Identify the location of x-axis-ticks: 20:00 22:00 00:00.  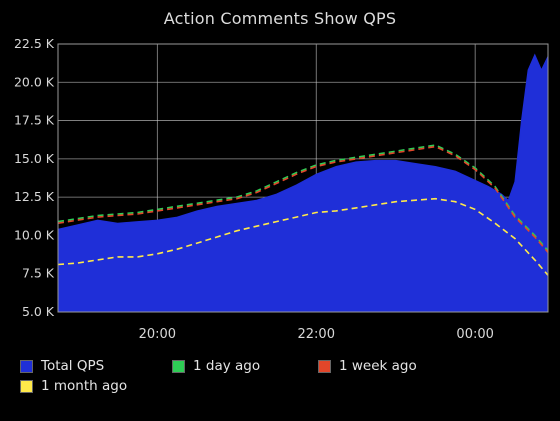
(316, 334).